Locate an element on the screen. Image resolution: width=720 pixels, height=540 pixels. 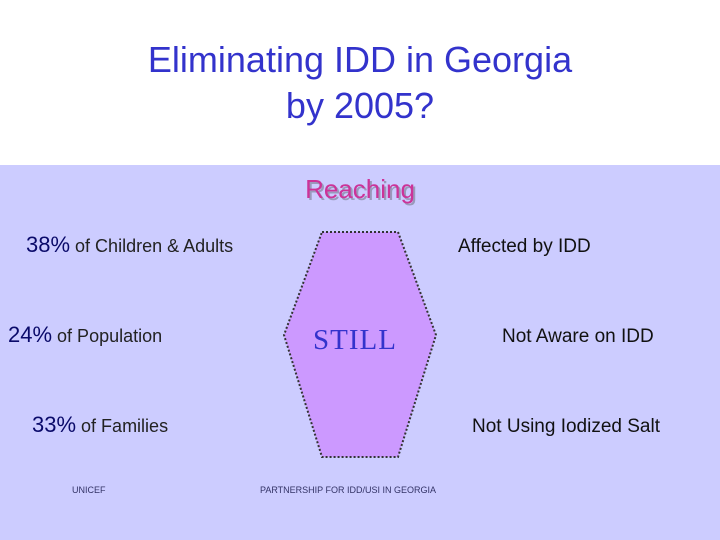
condition-not-using-salt: Not Using Iodized Salt is located at coordinates (566, 426).